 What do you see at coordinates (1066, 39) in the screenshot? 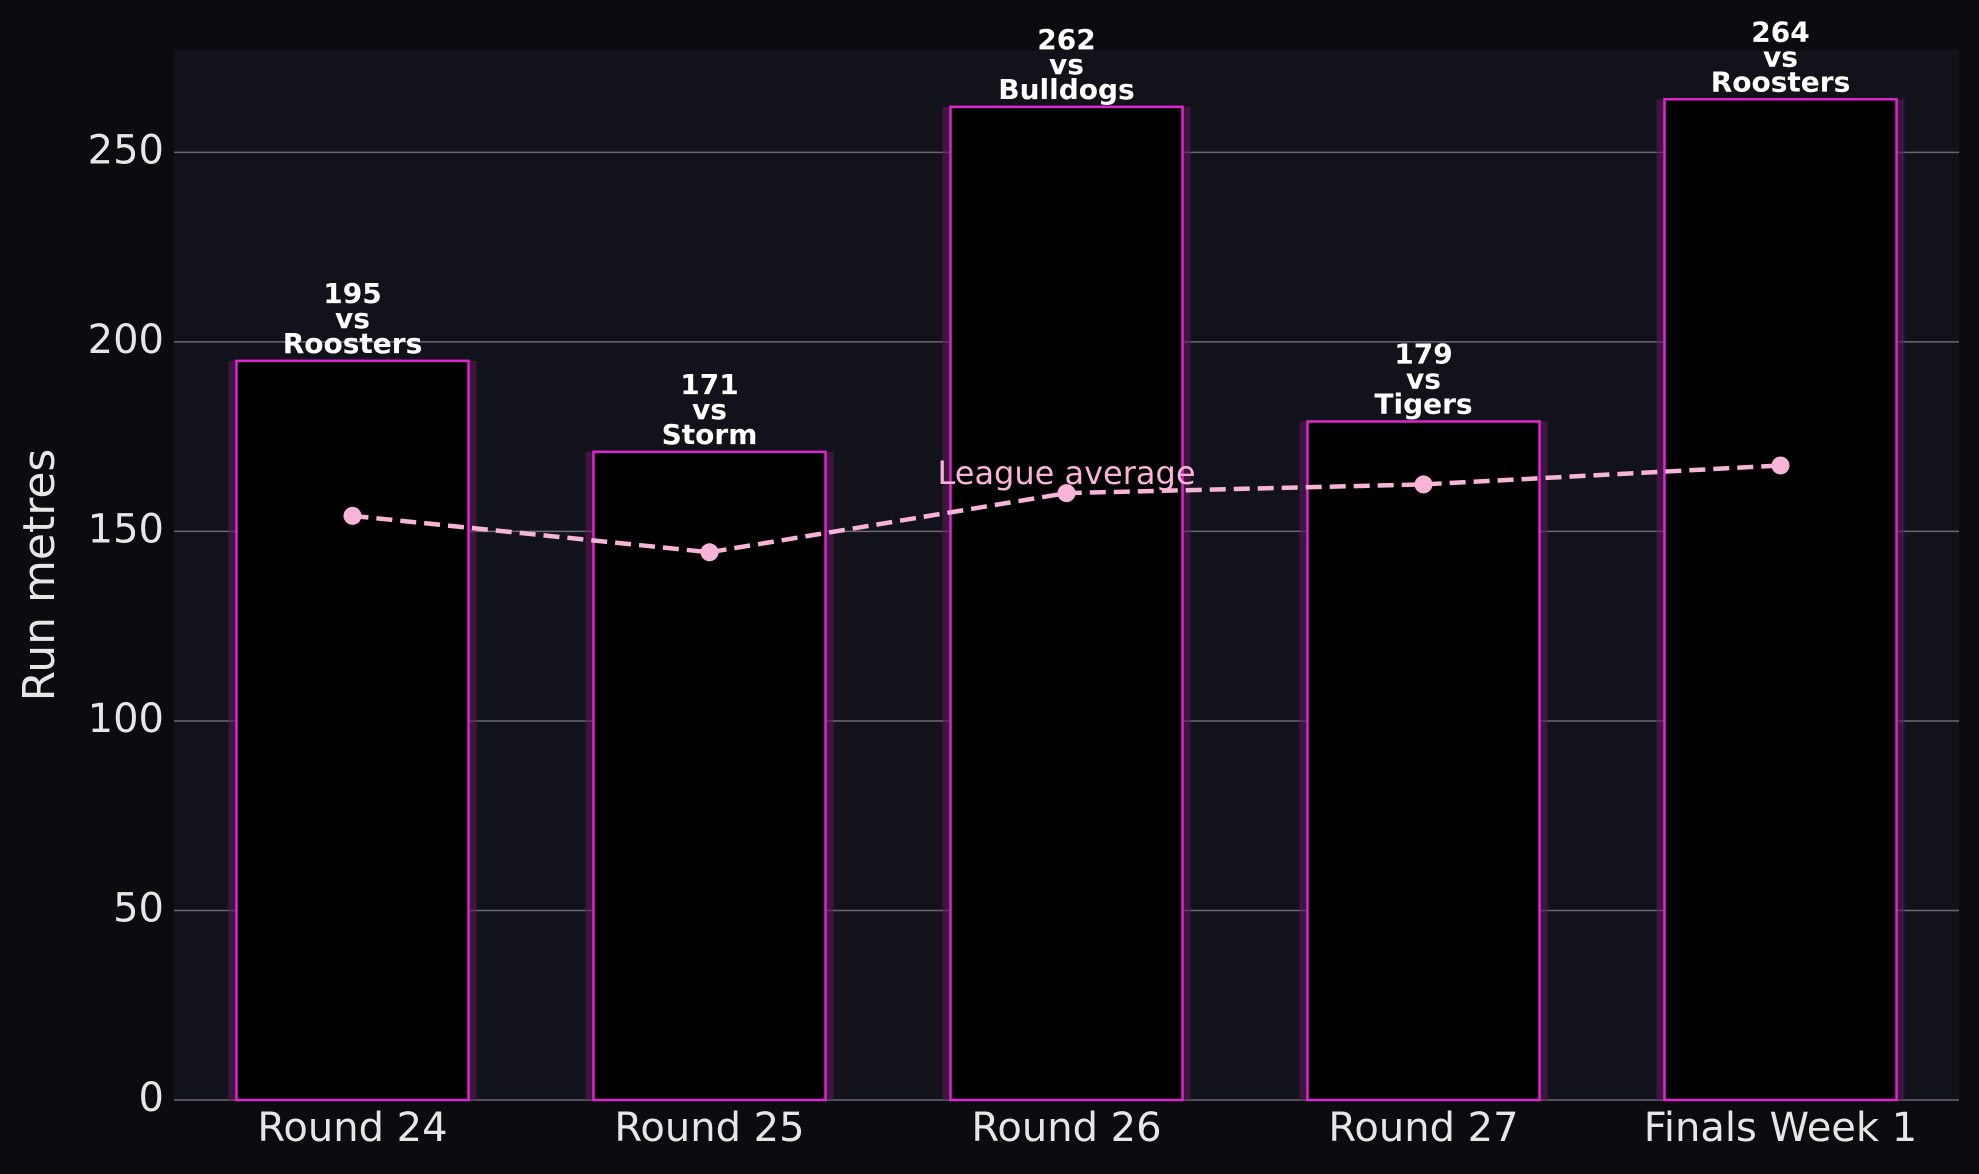
I see `data-label: 262` at bounding box center [1066, 39].